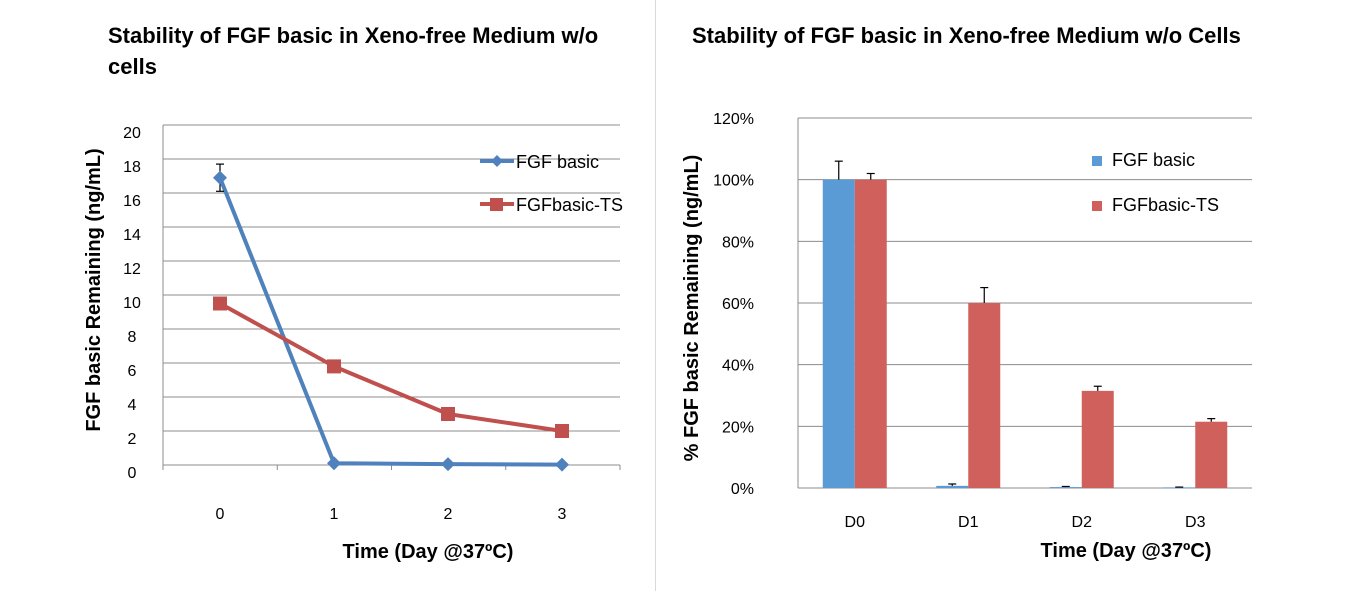 The height and width of the screenshot is (591, 1352). I want to click on x-tick-label: D2, so click(1082, 522).